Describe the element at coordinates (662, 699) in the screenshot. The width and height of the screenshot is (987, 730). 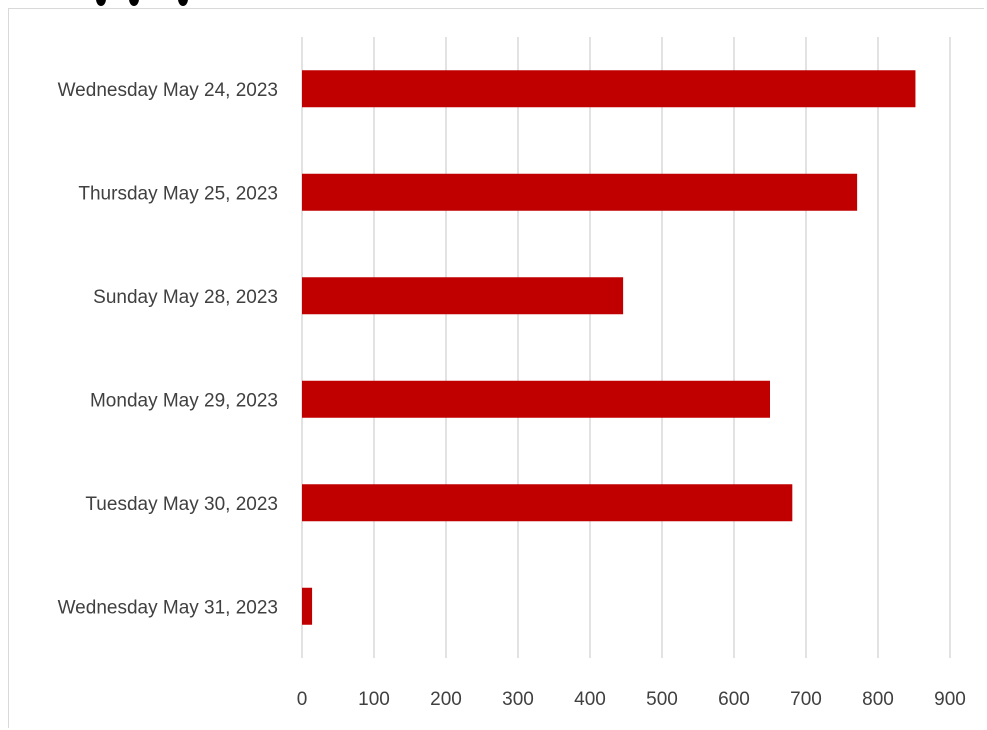
I see `x-tick-label: 500` at that location.